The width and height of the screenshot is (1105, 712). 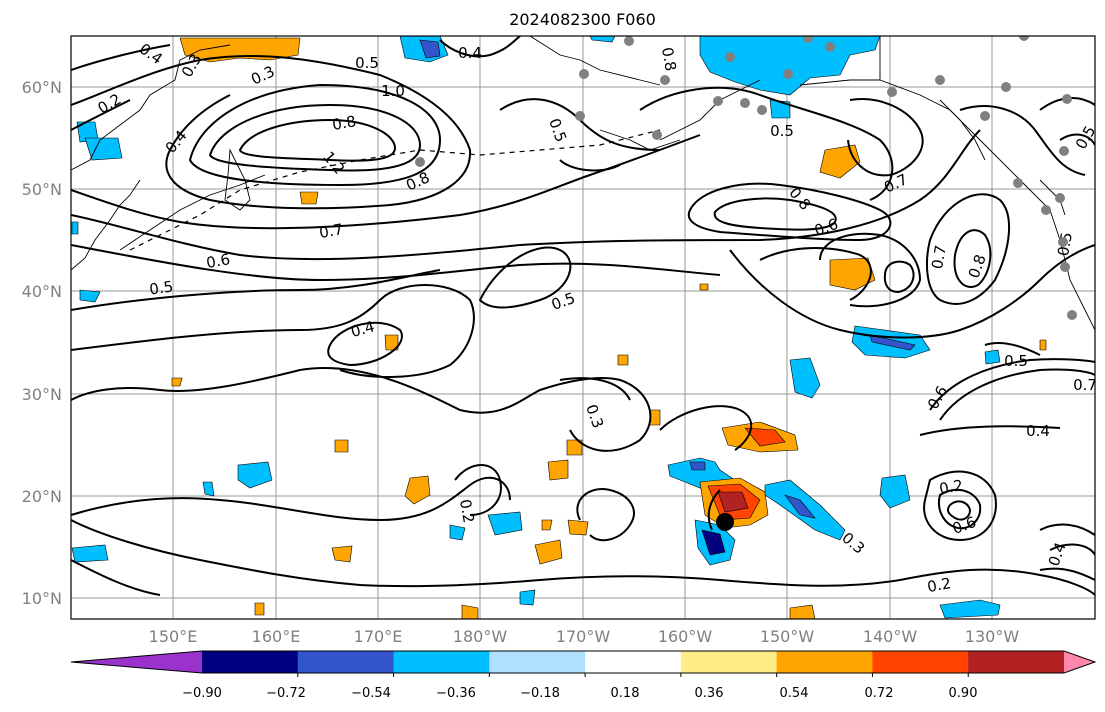 What do you see at coordinates (540, 693) in the screenshot?
I see `colorbar-tick-label: −0.18` at bounding box center [540, 693].